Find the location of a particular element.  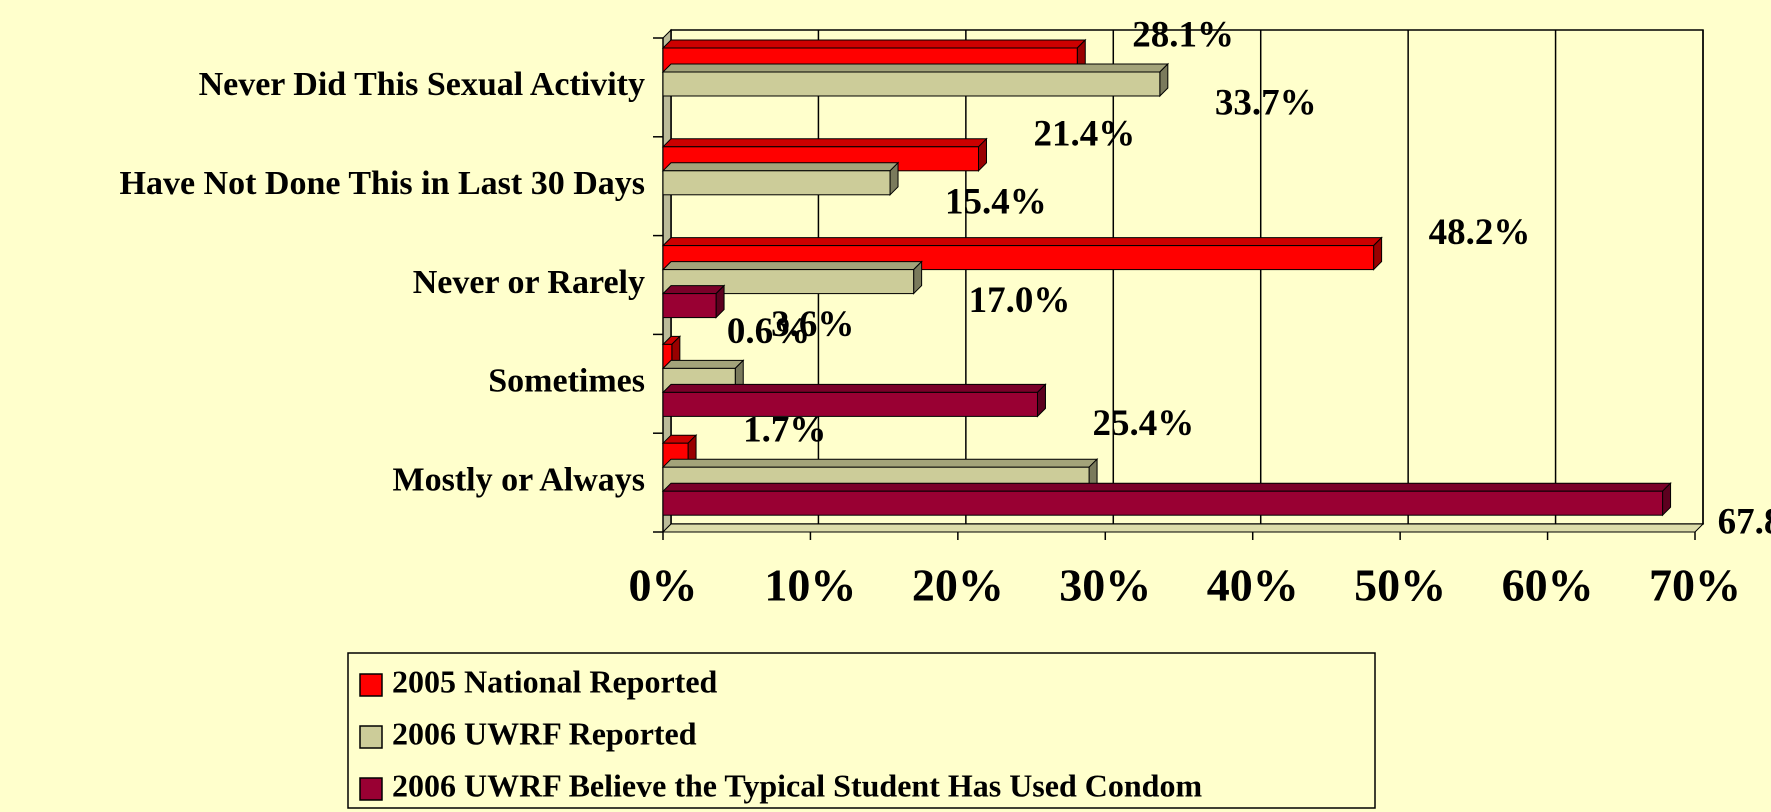

y-tick-label: Sometimes is located at coordinates (566, 381).